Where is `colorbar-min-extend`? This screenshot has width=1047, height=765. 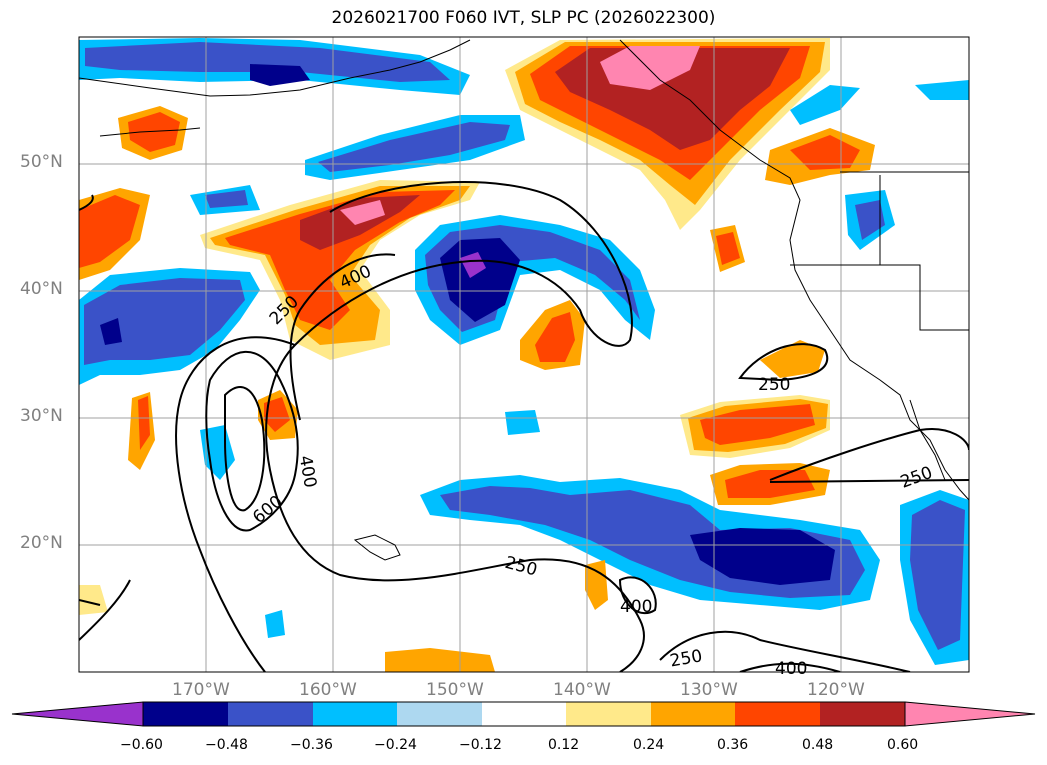 colorbar-min-extend is located at coordinates (77, 714).